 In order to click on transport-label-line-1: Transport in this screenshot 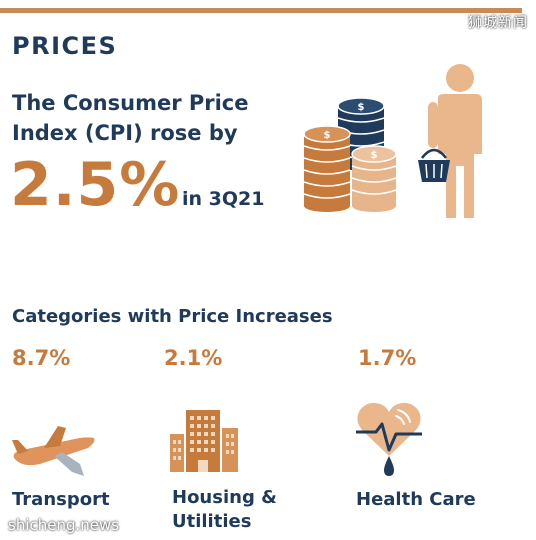, I will do `click(61, 499)`.